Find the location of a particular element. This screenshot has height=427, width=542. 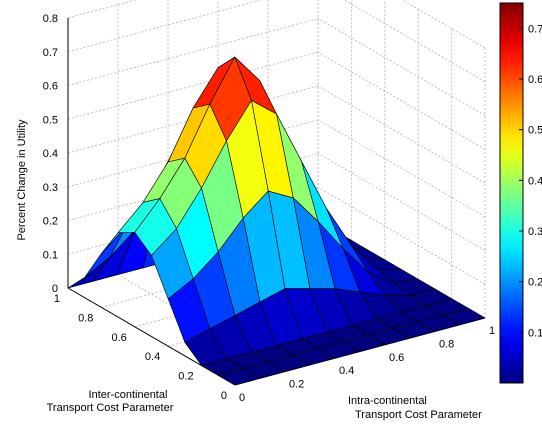

z-tick-label: 0.1 is located at coordinates (50, 255).